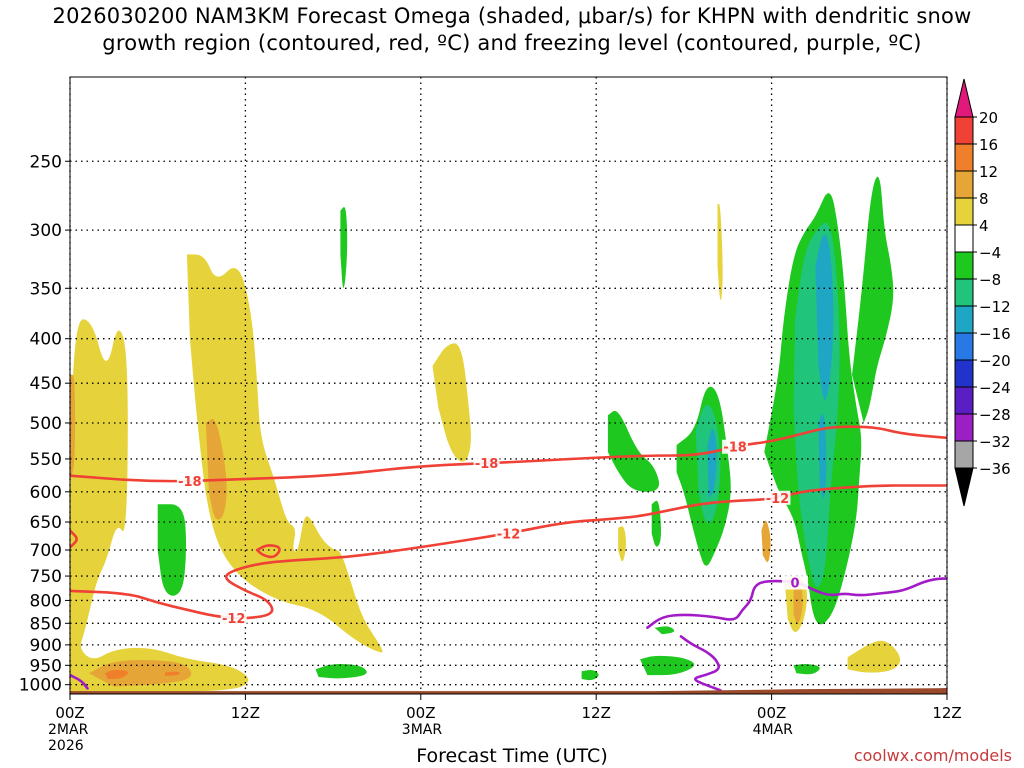 The height and width of the screenshot is (768, 1024). I want to click on terrain-layer, so click(508, 691).